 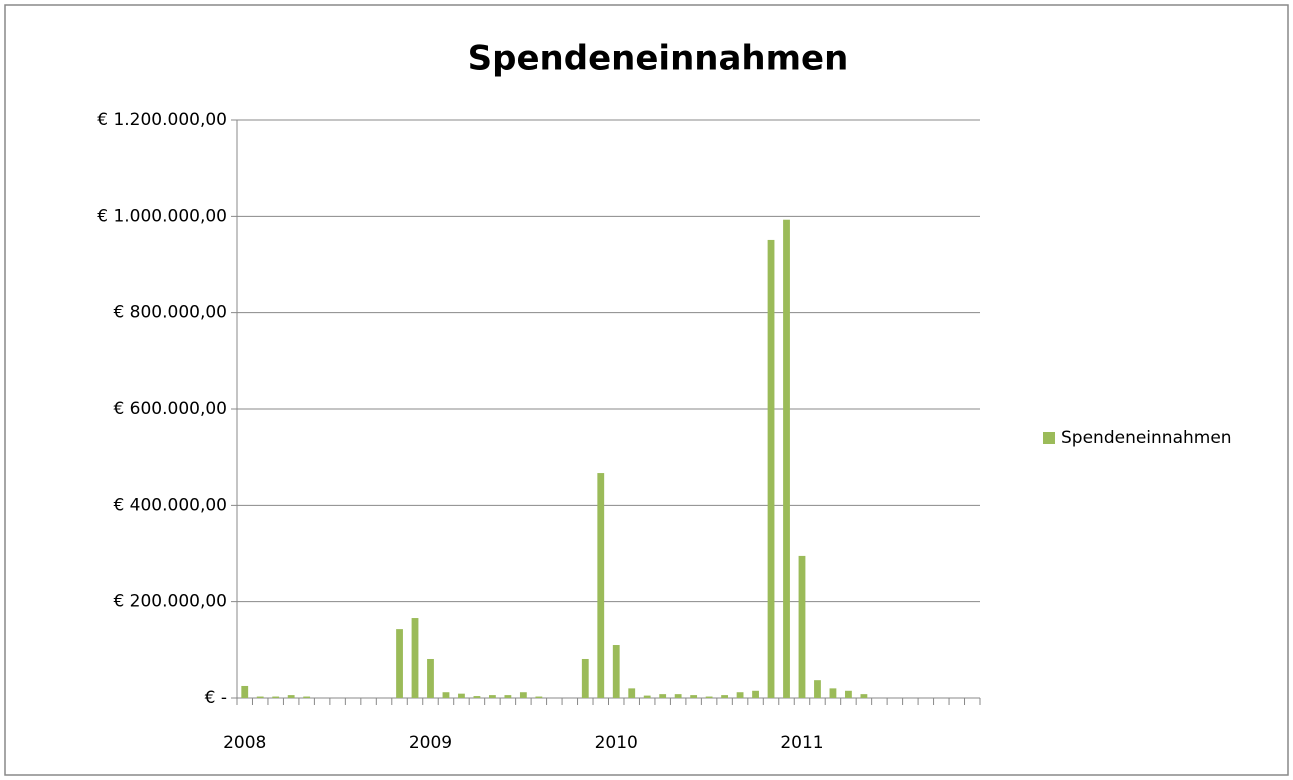 What do you see at coordinates (170, 602) in the screenshot?
I see `y-tick-label: € 200.000,00` at bounding box center [170, 602].